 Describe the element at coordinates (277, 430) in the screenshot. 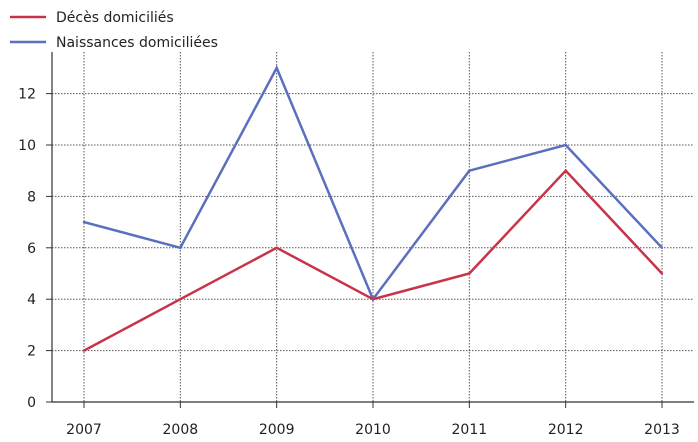

I see `x-tick-label: 2009` at that location.